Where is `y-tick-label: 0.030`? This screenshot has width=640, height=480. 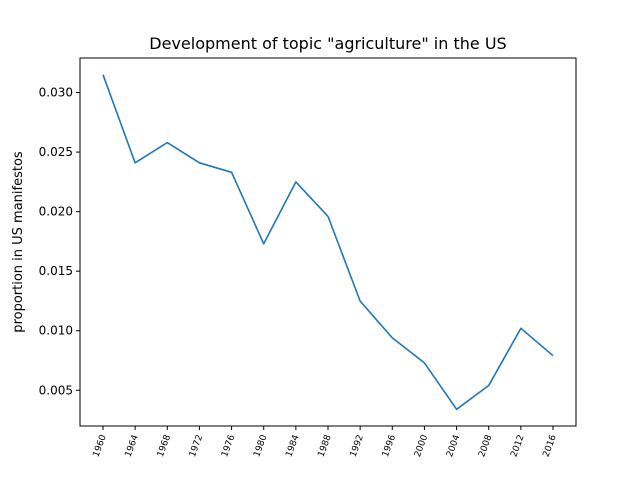
y-tick-label: 0.030 is located at coordinates (56, 93).